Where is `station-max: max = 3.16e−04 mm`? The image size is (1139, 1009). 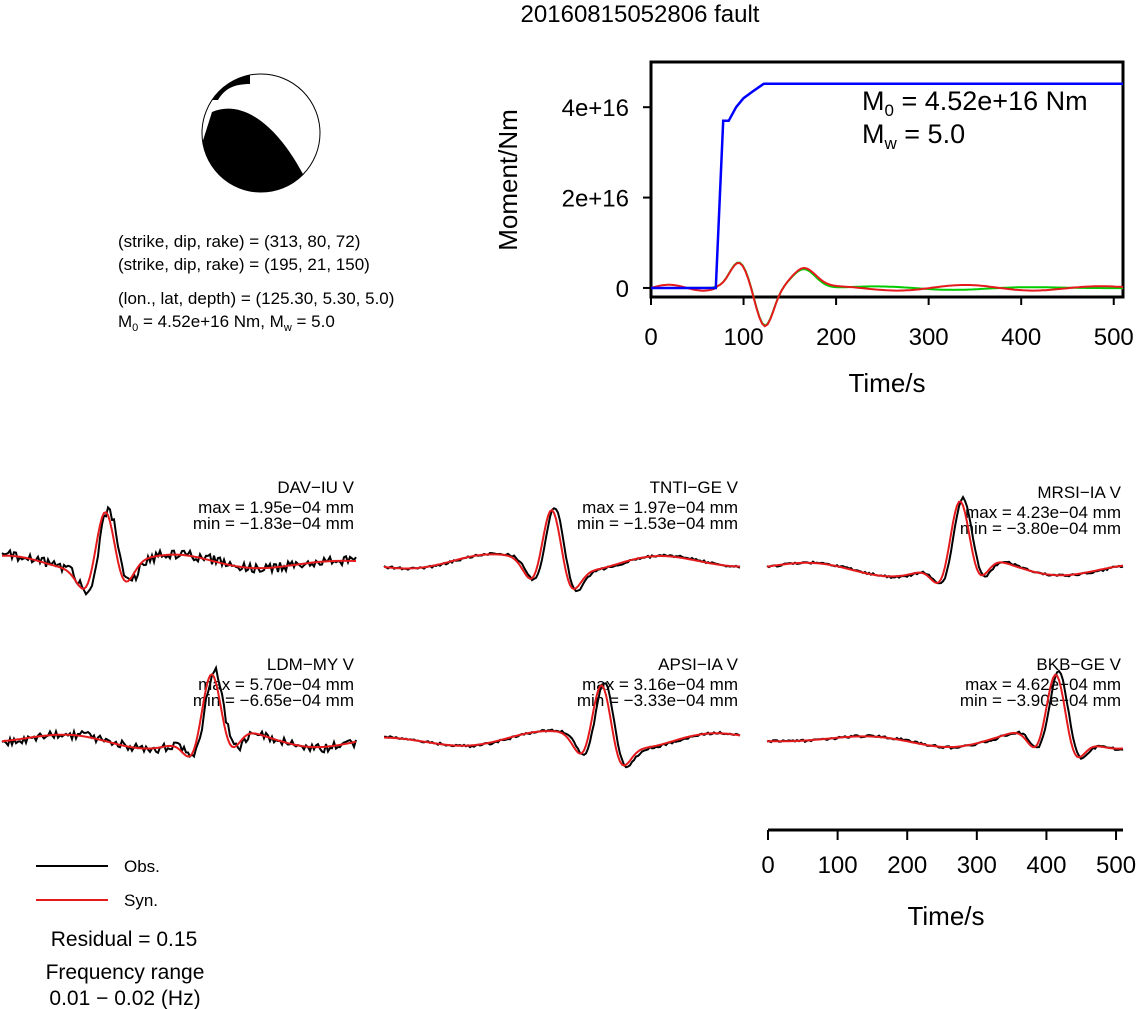
station-max: max = 3.16e−04 mm is located at coordinates (660, 684).